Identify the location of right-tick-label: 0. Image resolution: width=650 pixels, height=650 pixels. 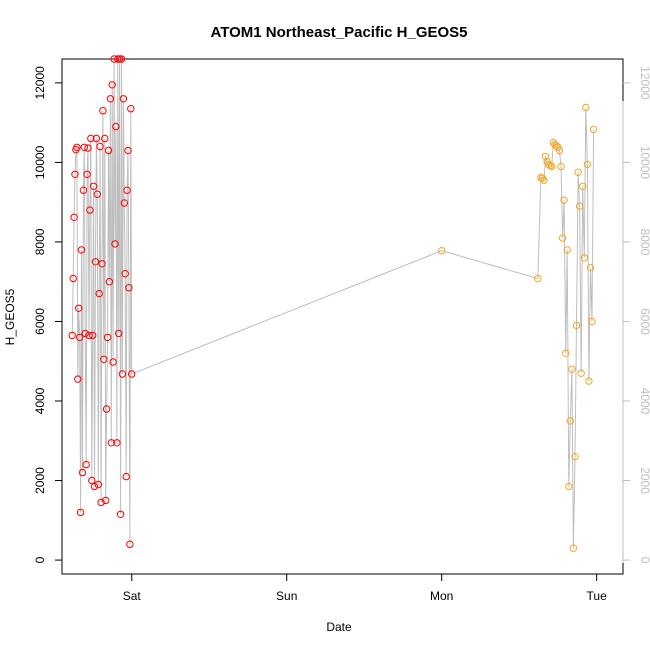
(644, 560).